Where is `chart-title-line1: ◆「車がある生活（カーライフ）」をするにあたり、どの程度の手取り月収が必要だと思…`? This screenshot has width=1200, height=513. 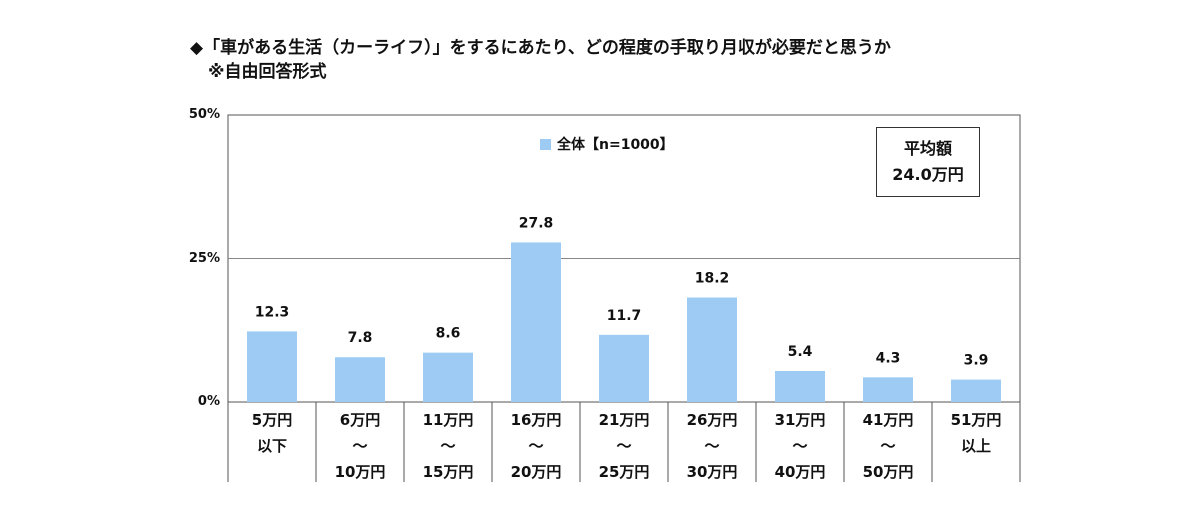
chart-title-line1: ◆「車がある生活（カーライフ）」をするにあたり、どの程度の手取り月収が必要だと思… is located at coordinates (540, 48).